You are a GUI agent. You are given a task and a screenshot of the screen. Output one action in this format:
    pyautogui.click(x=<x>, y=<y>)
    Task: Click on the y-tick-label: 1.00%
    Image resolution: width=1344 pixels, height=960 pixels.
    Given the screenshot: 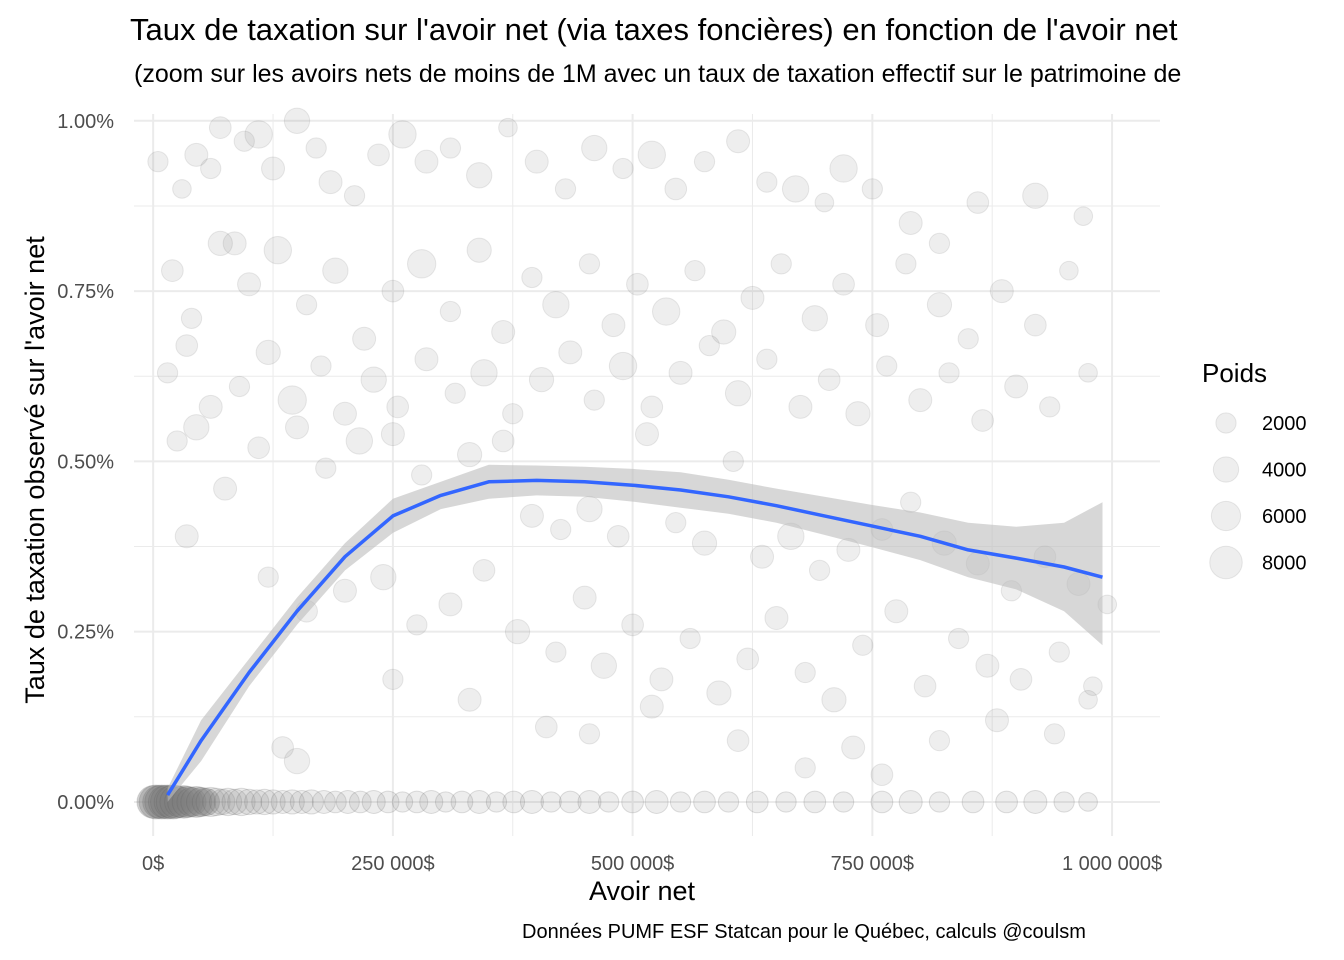 What is the action you would take?
    pyautogui.click(x=85, y=122)
    